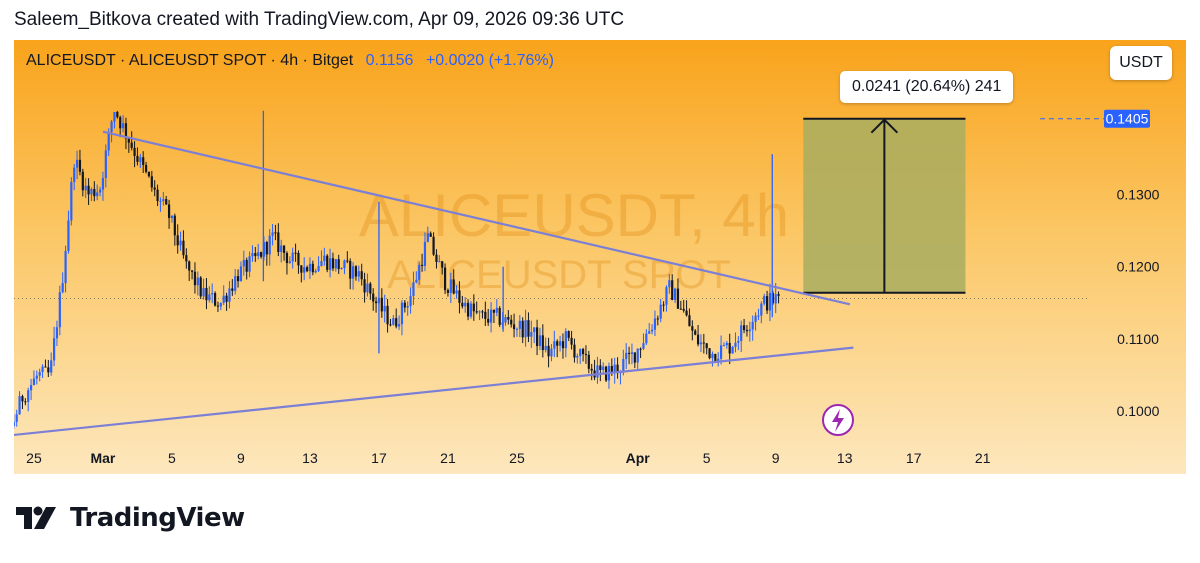 This screenshot has width=1200, height=563. I want to click on trendline-lower, so click(434, 391).